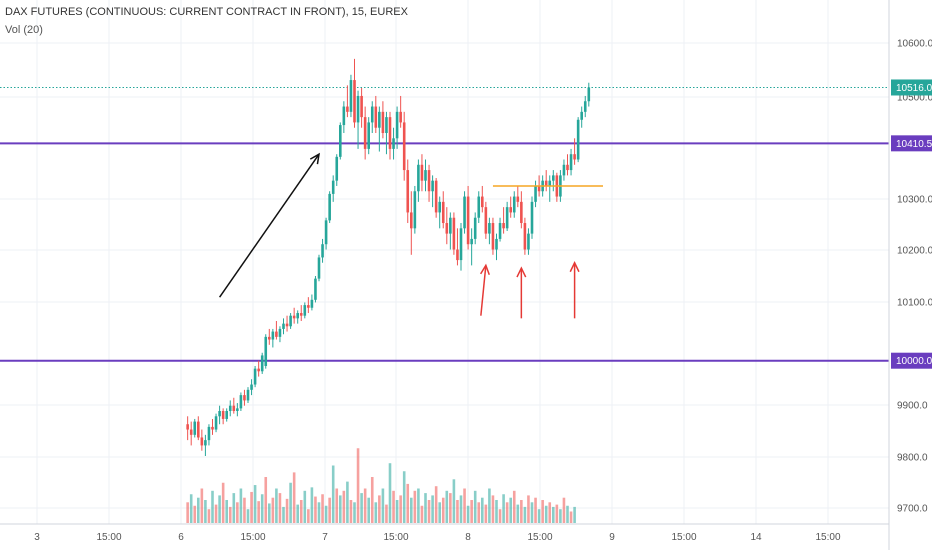 The height and width of the screenshot is (550, 932). Describe the element at coordinates (912, 458) in the screenshot. I see `price-tick-label: 9800.0` at that location.